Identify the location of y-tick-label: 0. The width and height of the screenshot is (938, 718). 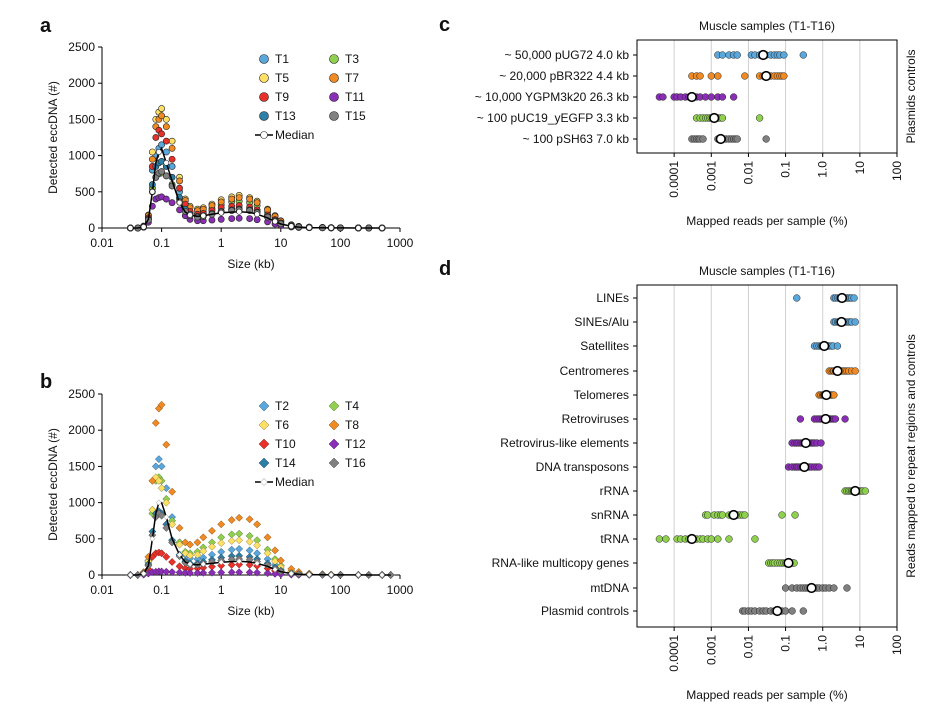
(91, 228).